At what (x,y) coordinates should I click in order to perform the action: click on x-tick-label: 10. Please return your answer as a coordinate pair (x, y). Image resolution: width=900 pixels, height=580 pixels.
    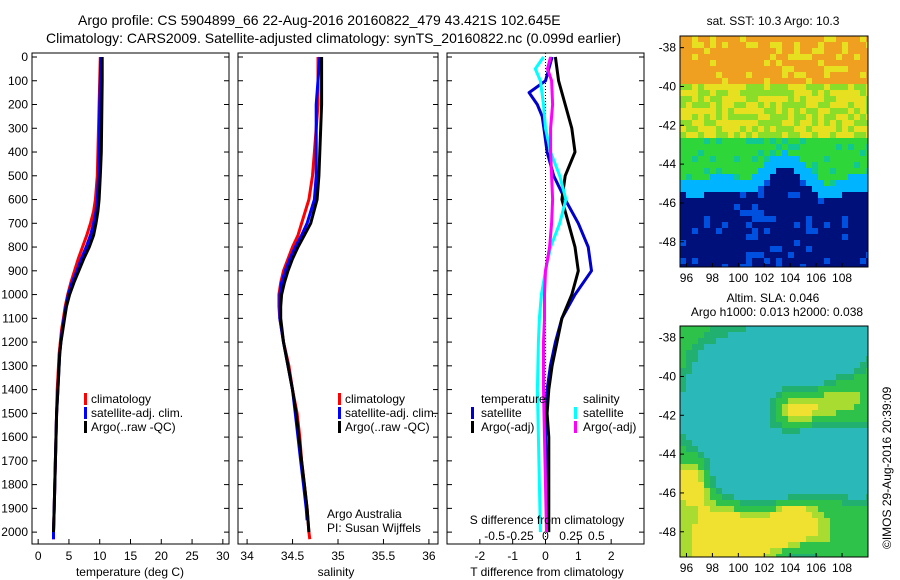
    Looking at the image, I should click on (100, 556).